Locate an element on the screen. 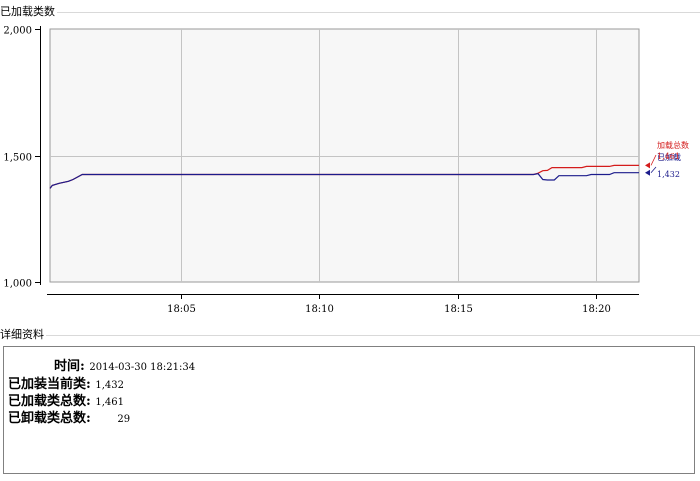 This screenshot has height=481, width=700. legend-name-1: 已加载 is located at coordinates (669, 157).